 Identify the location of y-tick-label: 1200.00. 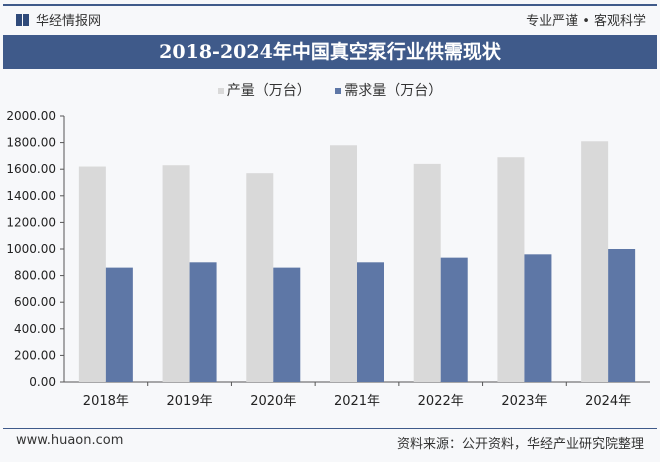
(31, 222).